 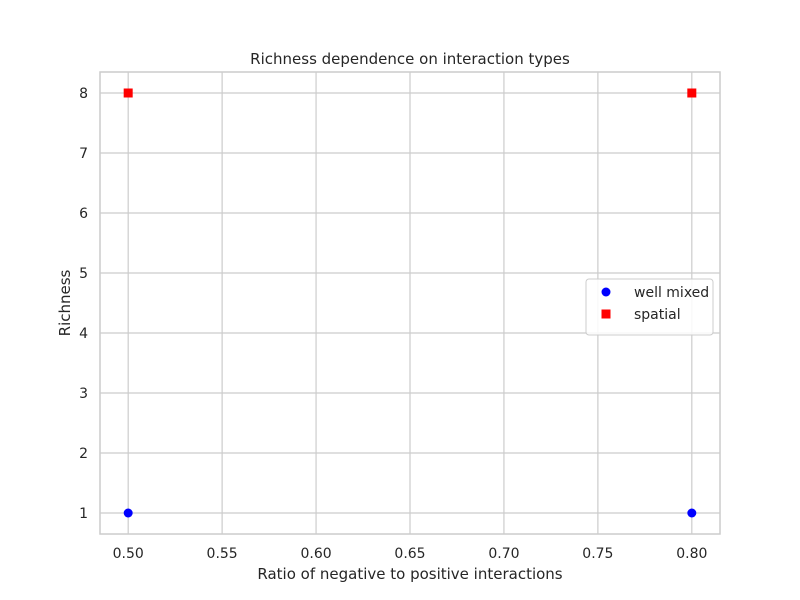 I want to click on x-axis-ticks: 0.50 0.55 0.60 0.65 0.70 0.75 0.80, so click(x=410, y=554).